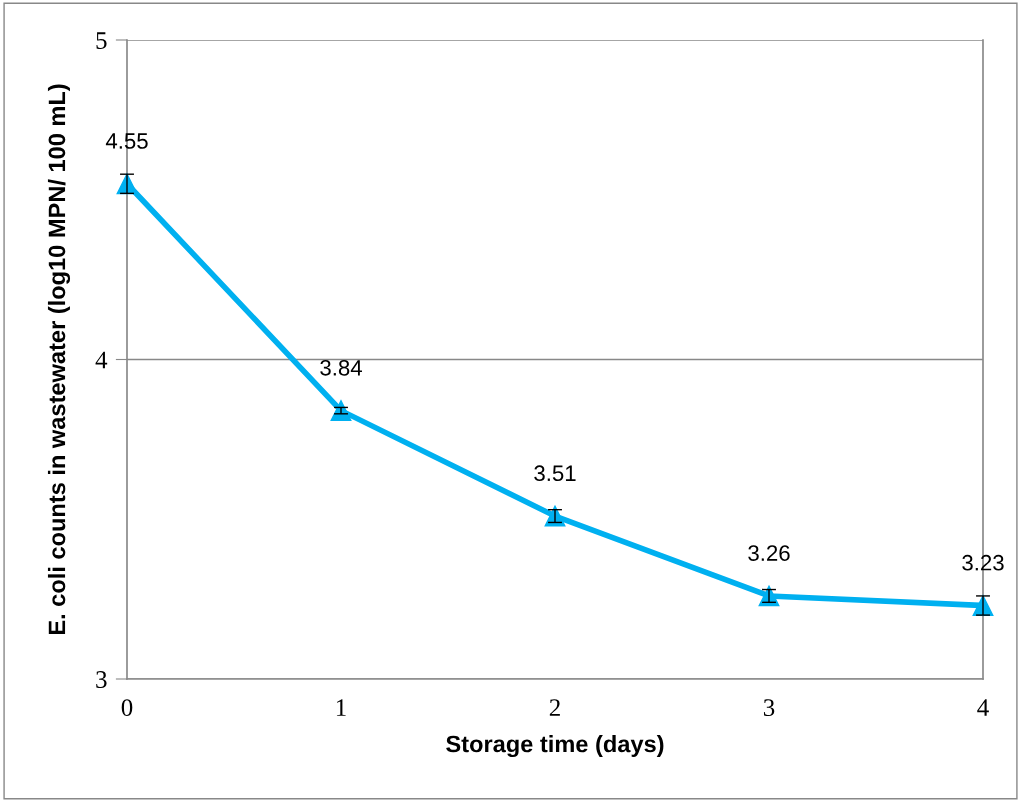  I want to click on data-label: 3.51, so click(555, 473).